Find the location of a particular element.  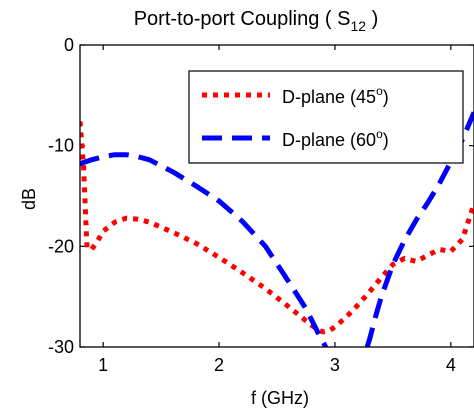

legend-label-series-2: D-plane (60o) is located at coordinates (335, 138).